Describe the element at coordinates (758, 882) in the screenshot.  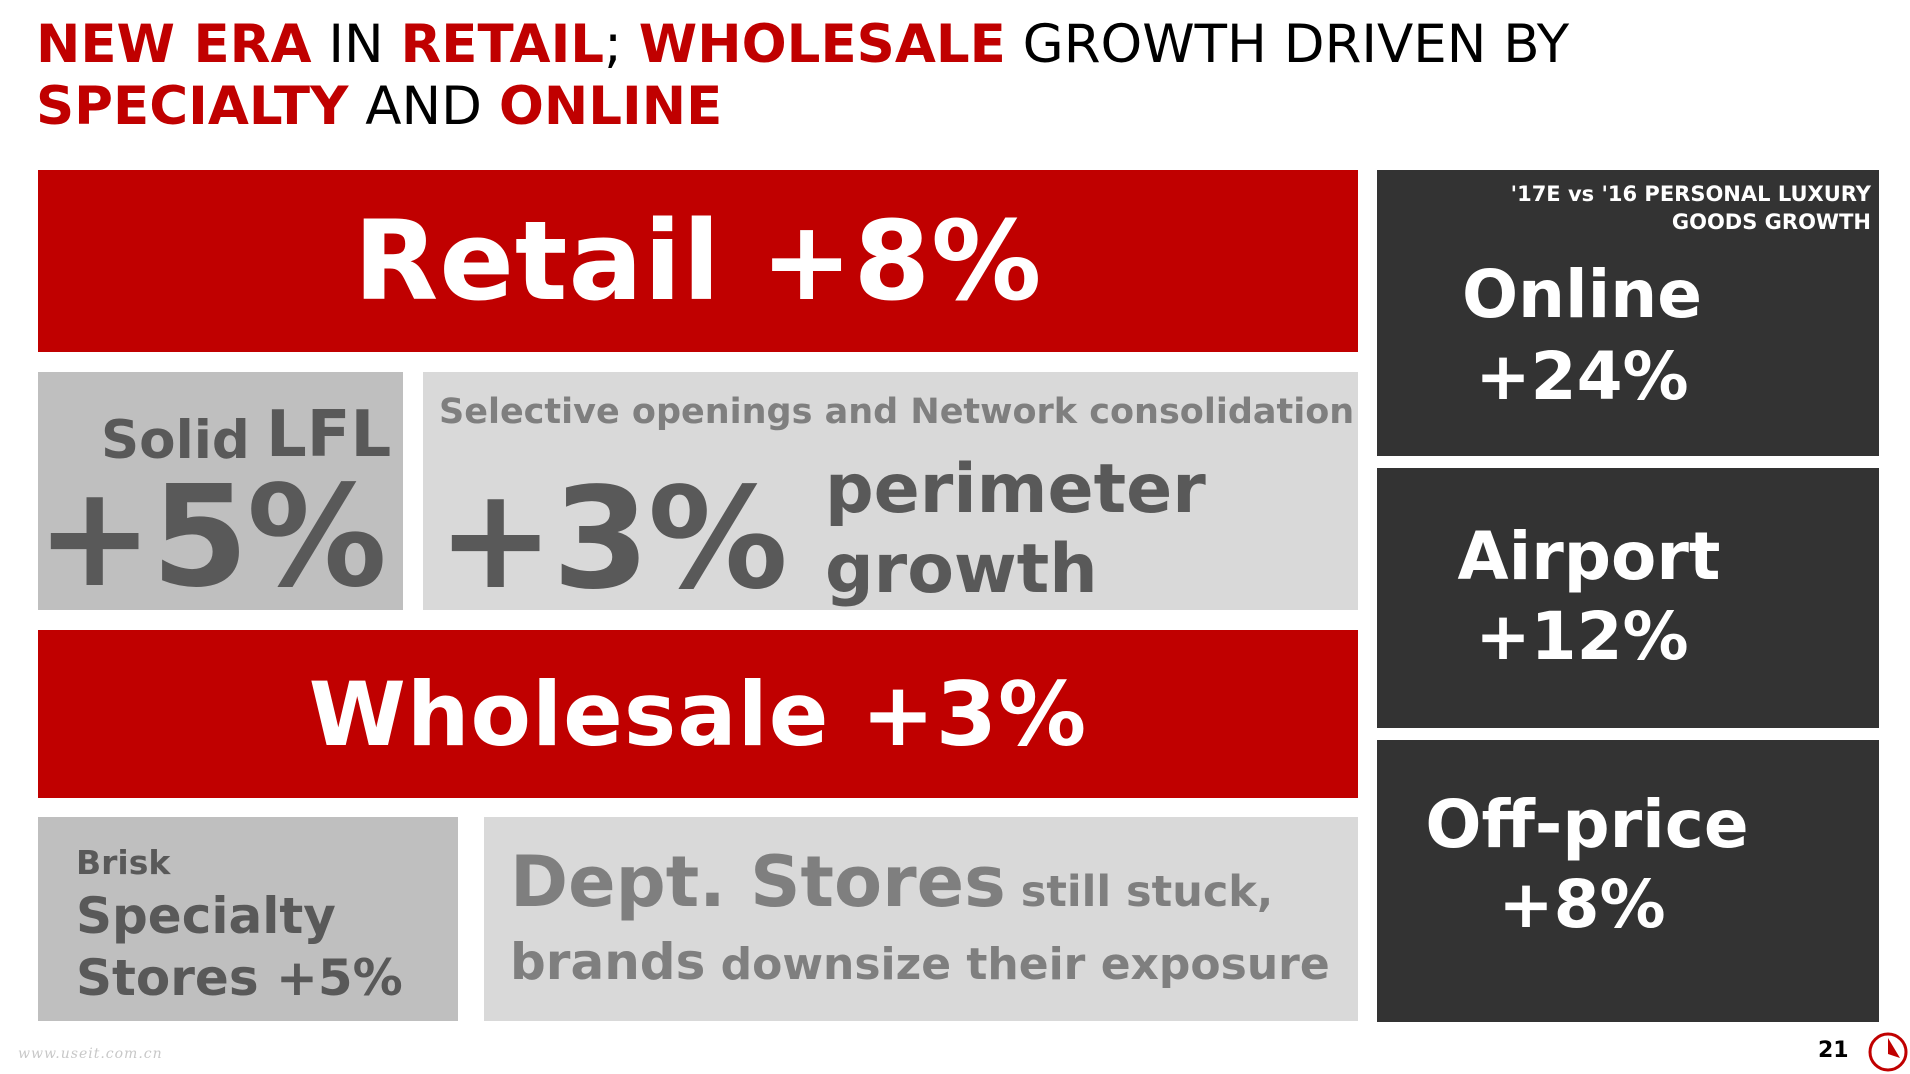
I see `dept-heading: Dept. Stores` at that location.